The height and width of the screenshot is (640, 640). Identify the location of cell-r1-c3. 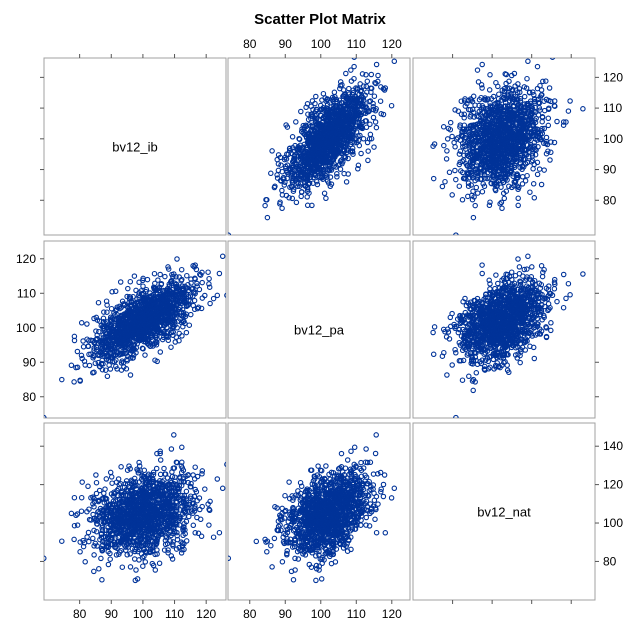
(504, 146).